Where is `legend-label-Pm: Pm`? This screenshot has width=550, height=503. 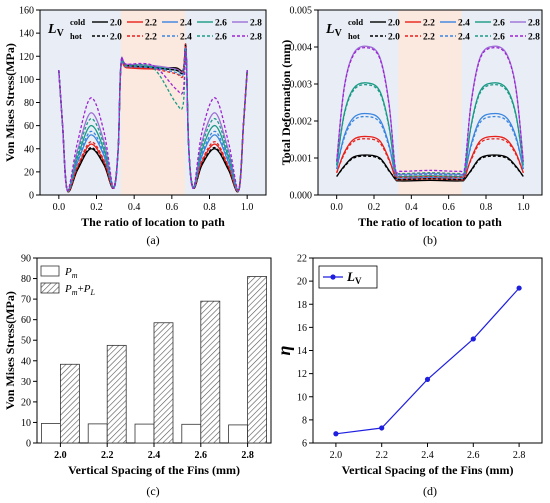 legend-label-Pm: Pm is located at coordinates (71, 273).